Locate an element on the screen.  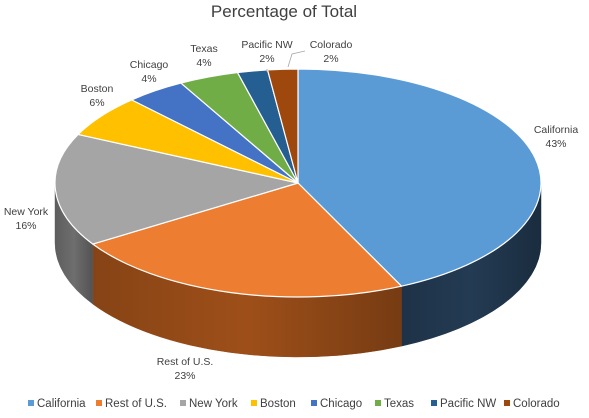
pie-slice-rest-of-u-s is located at coordinates (247, 240).